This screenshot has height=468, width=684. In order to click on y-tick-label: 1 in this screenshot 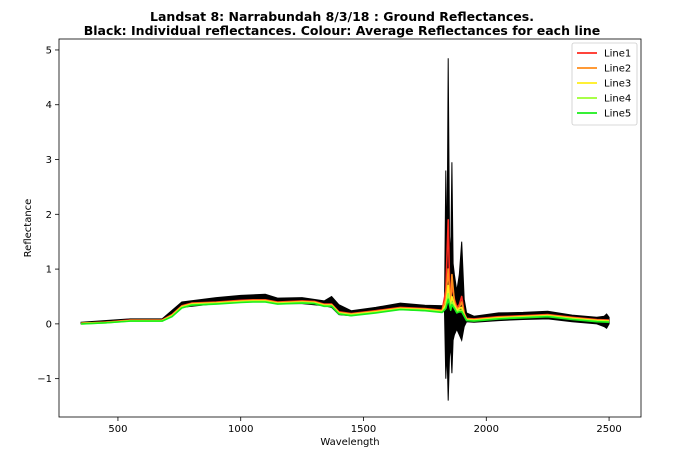, I will do `click(49, 270)`.